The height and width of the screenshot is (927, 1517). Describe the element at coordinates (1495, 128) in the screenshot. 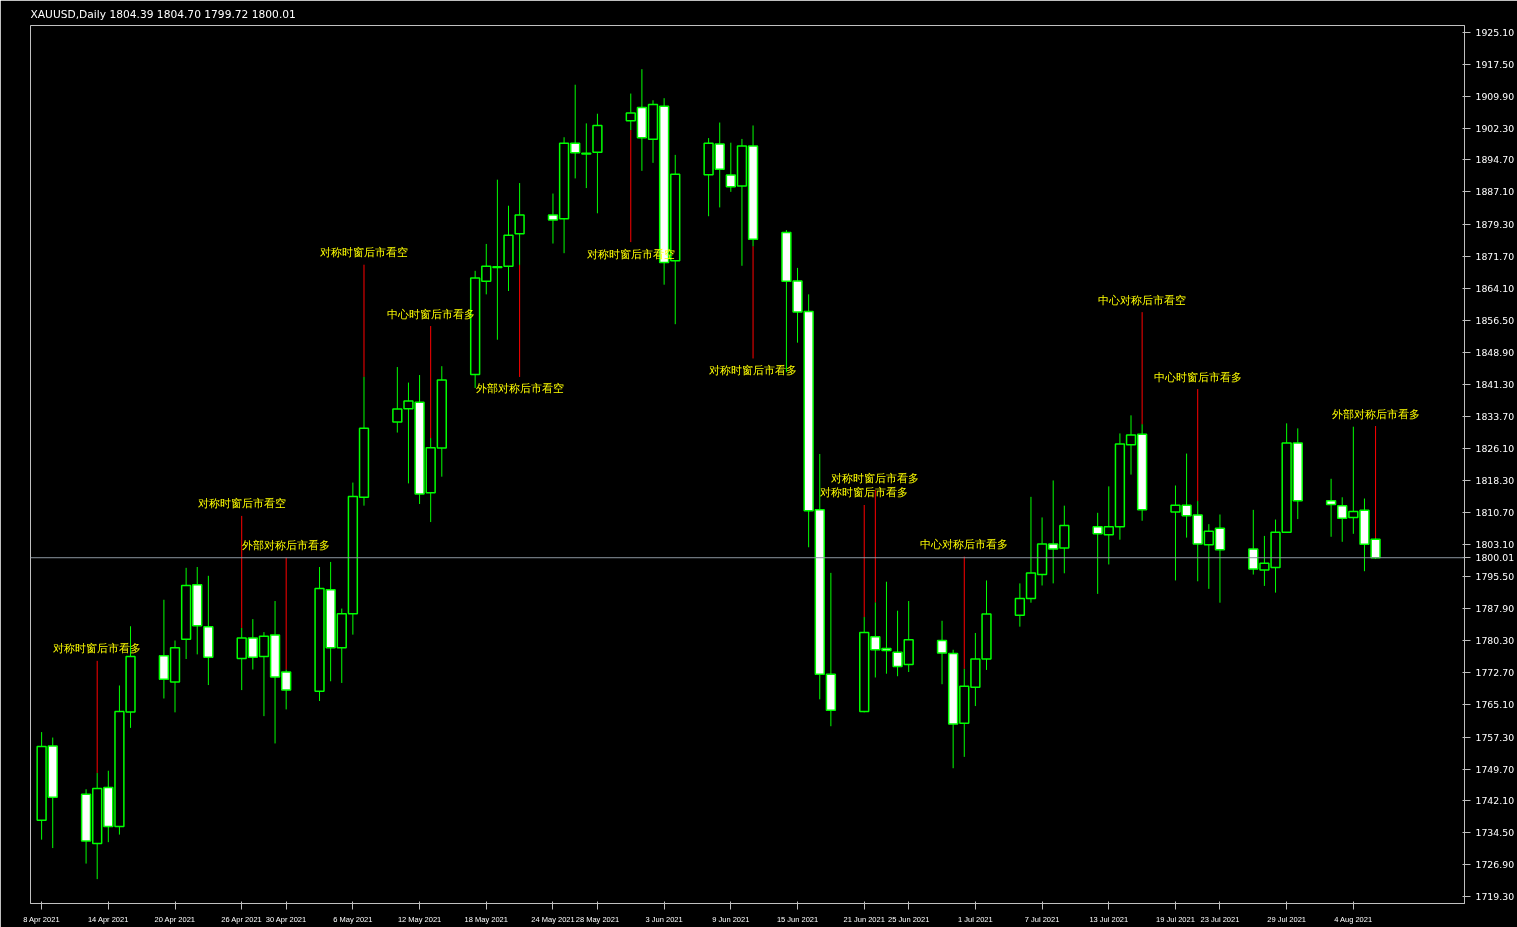

I see `y-tick-label: 1902.30` at that location.